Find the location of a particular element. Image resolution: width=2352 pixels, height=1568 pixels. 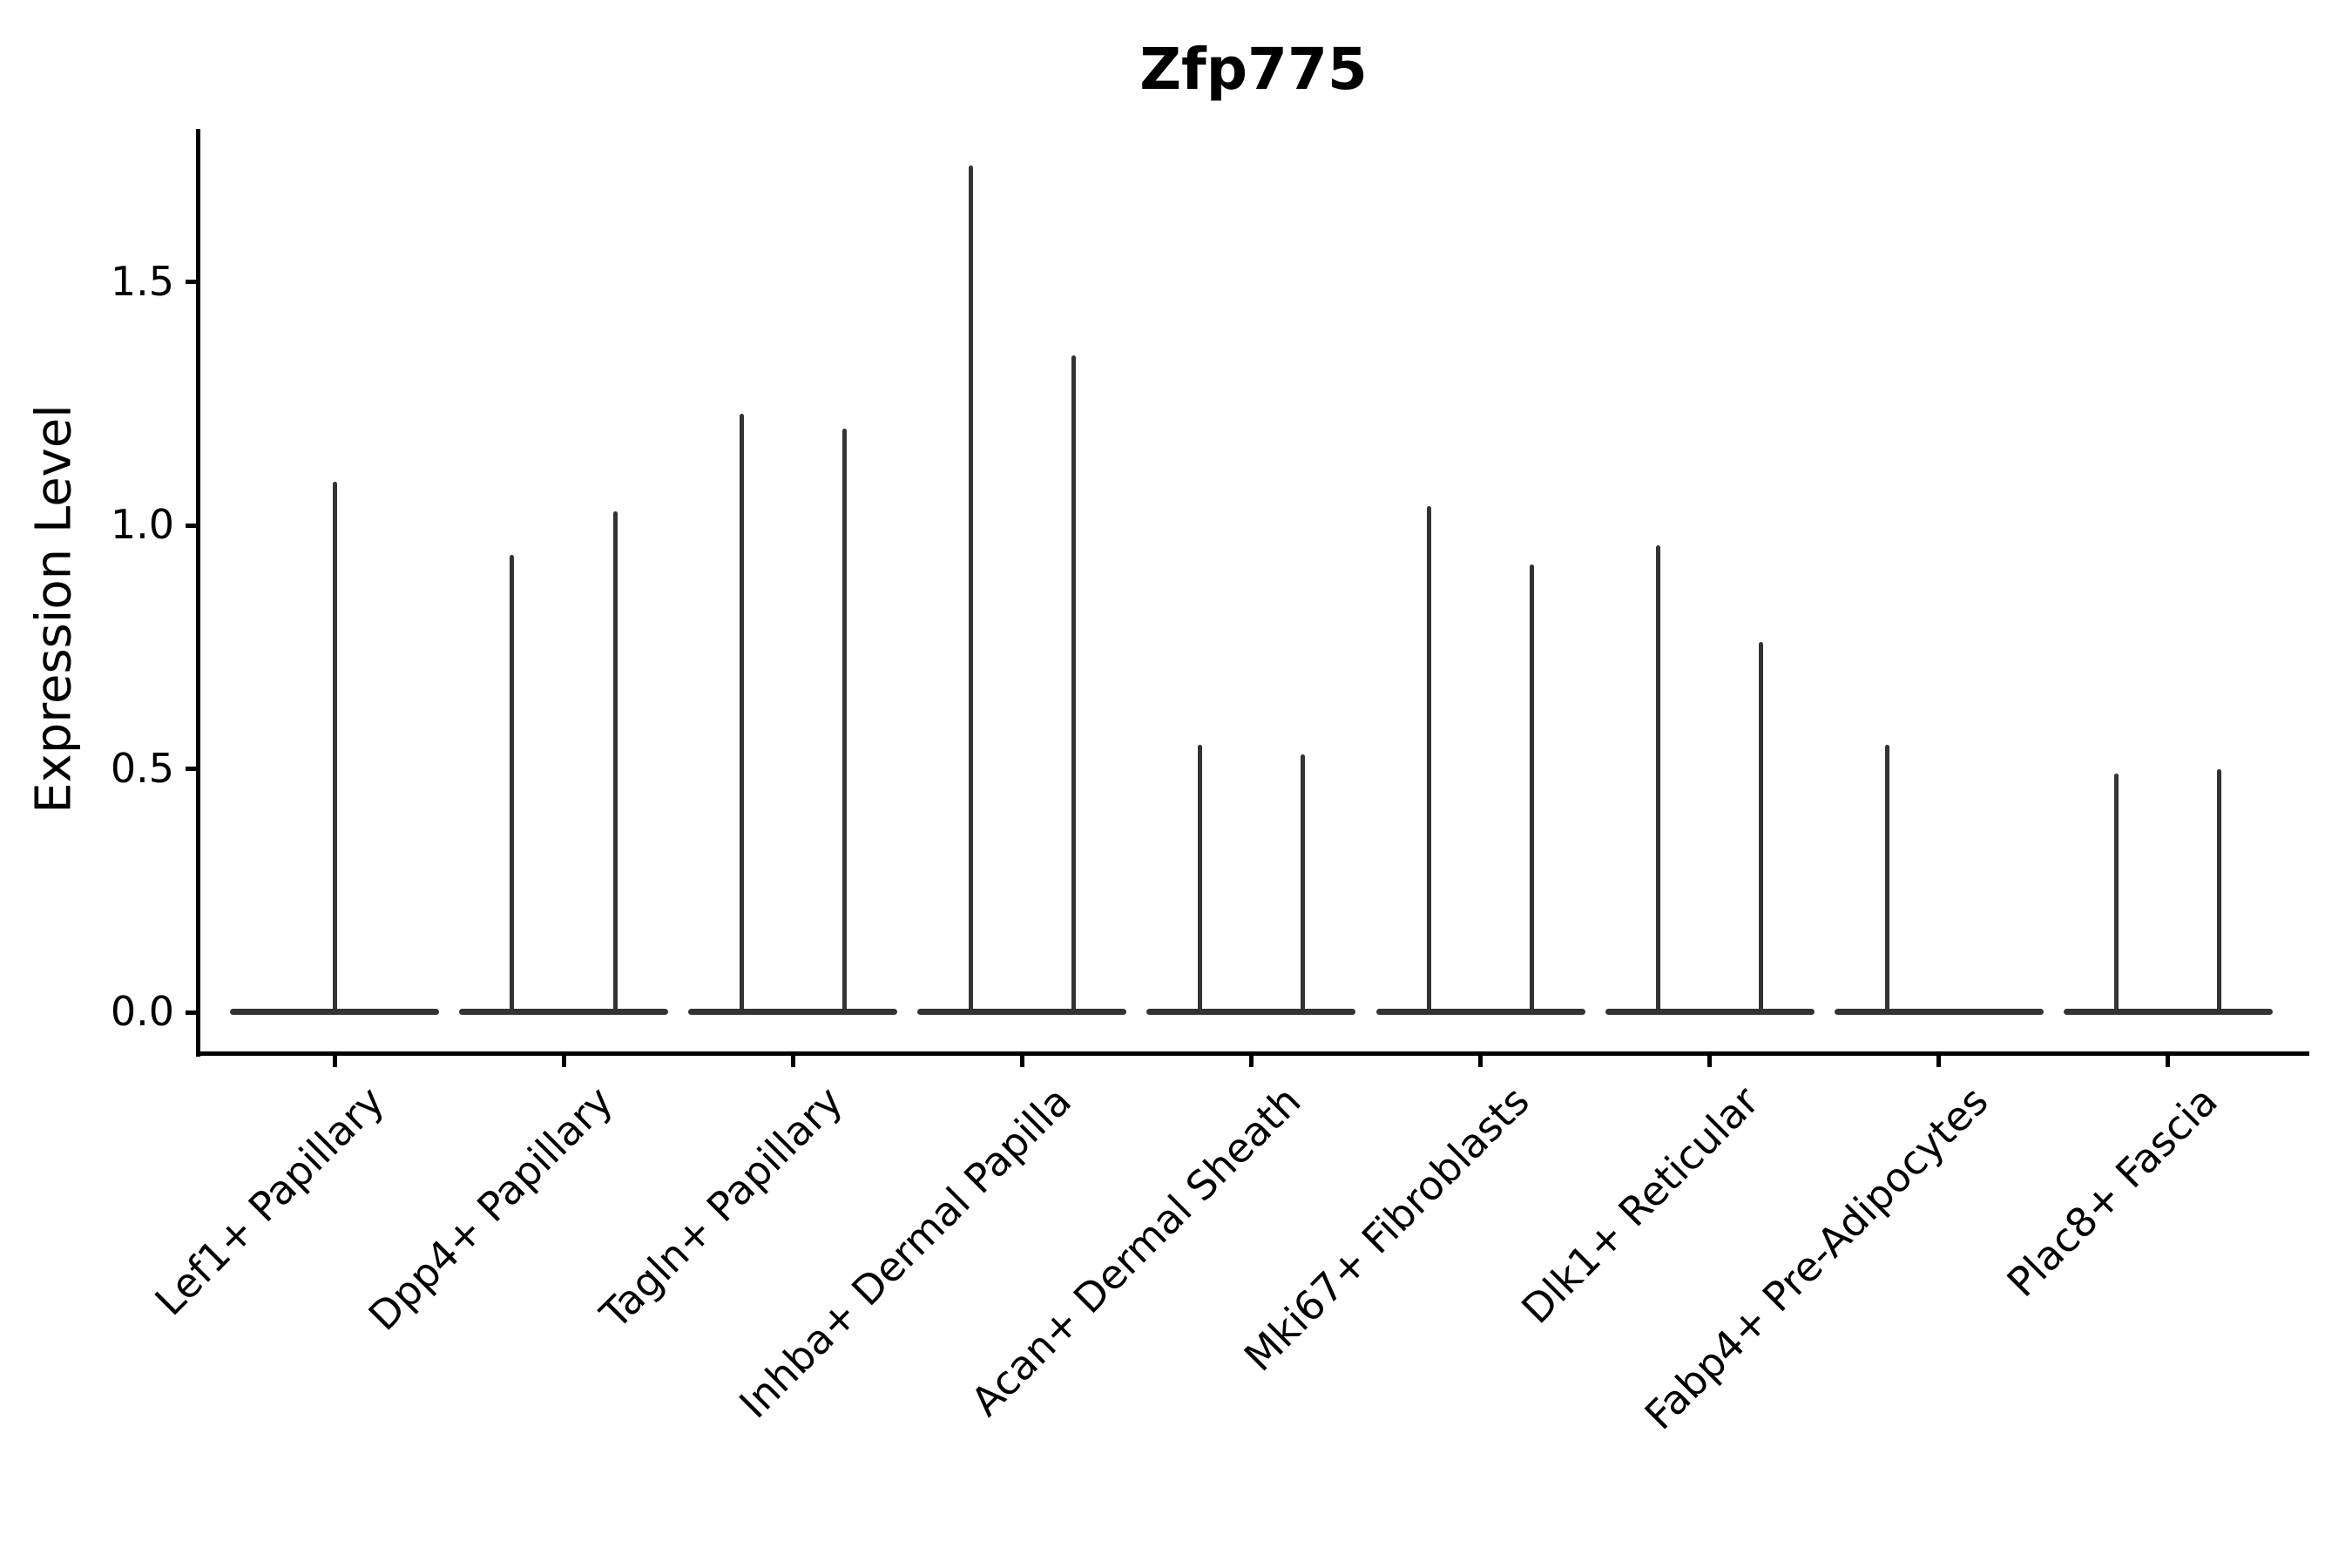

y-tick-label: 0.0 is located at coordinates (142, 1012).